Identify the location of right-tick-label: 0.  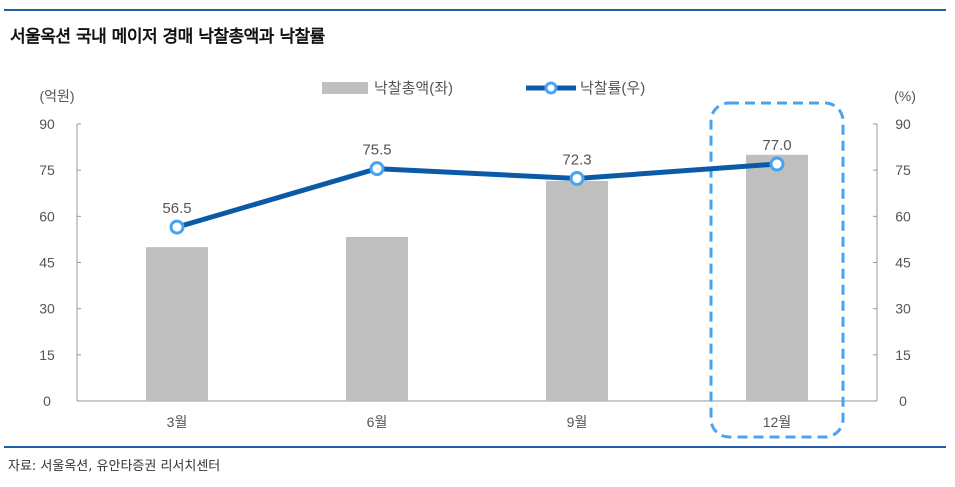
(903, 401).